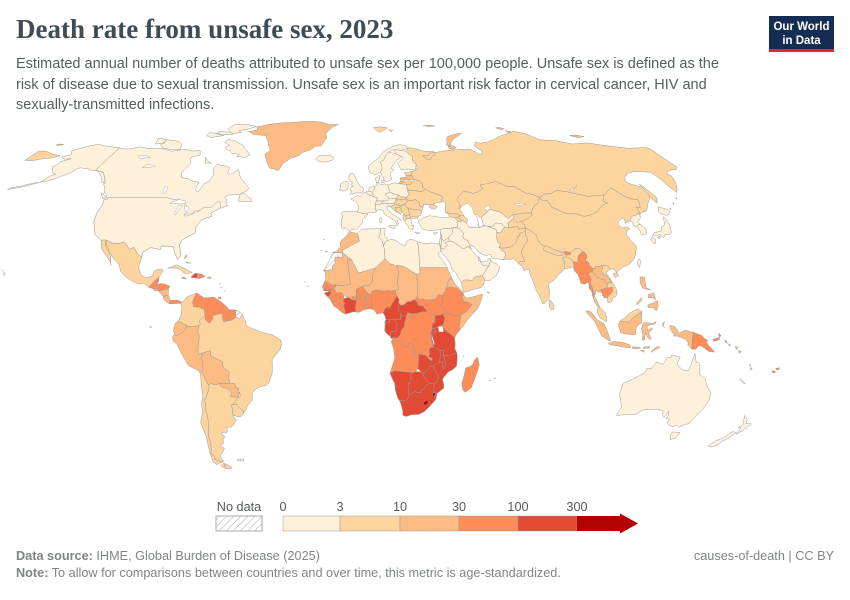 This screenshot has width=850, height=600. Describe the element at coordinates (459, 507) in the screenshot. I see `svg-text: 30` at that location.